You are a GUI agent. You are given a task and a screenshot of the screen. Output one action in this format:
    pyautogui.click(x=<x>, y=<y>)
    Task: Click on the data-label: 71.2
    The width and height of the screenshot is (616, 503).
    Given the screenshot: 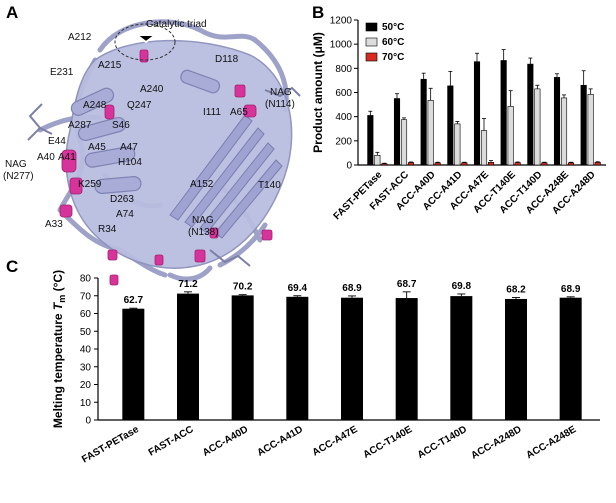 What is the action you would take?
    pyautogui.click(x=188, y=284)
    